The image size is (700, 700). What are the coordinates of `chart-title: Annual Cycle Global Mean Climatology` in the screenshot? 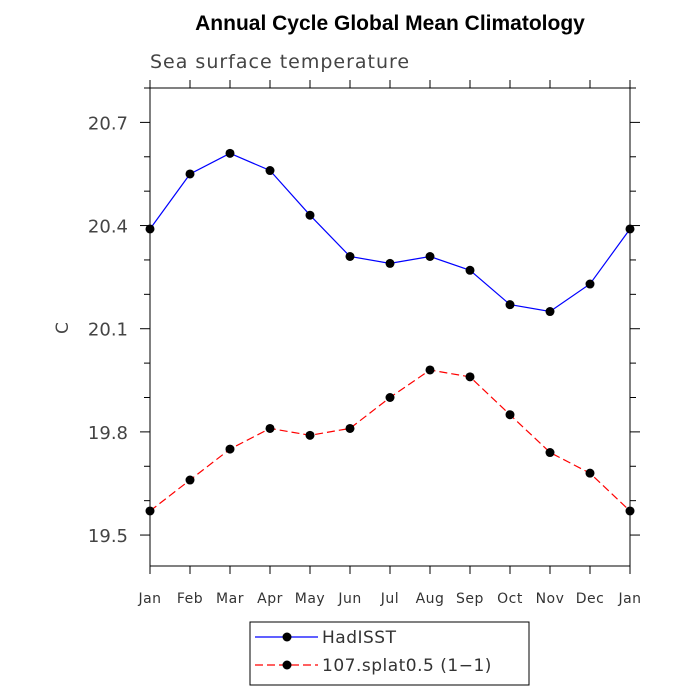 It's located at (390, 23).